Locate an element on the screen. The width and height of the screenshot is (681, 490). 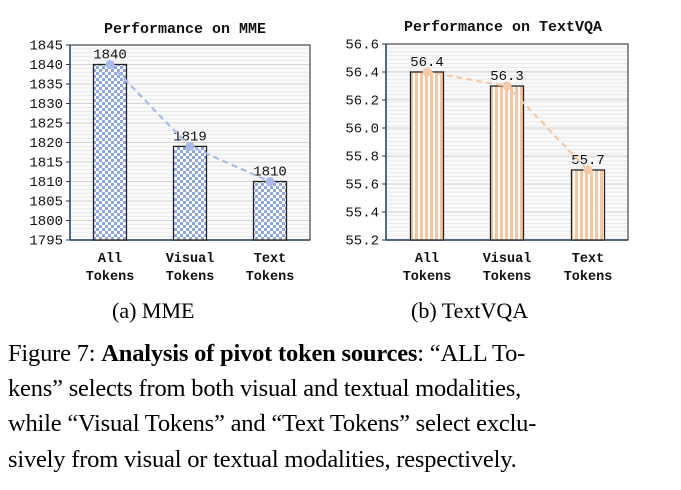
y-tick-label: 1825 is located at coordinates (46, 125).